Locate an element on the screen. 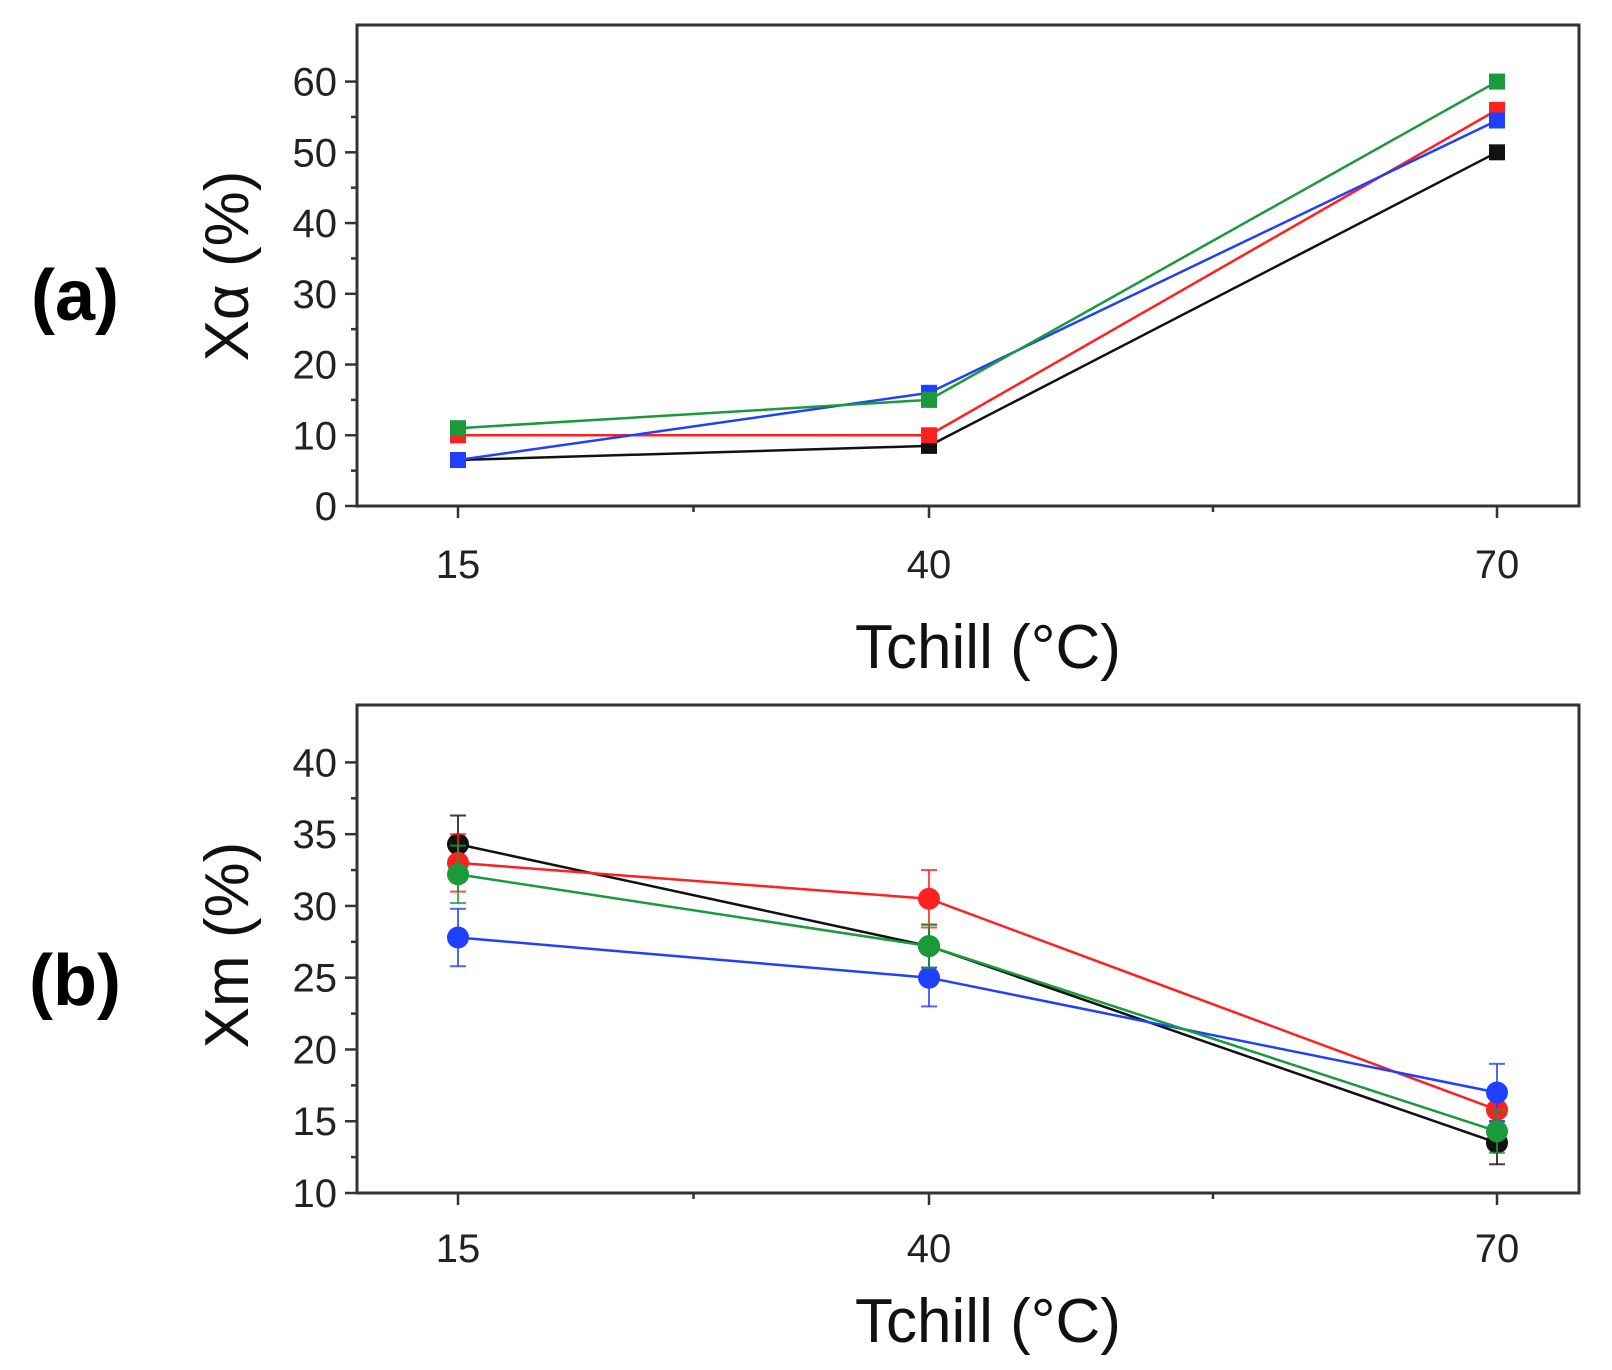 The width and height of the screenshot is (1612, 1370). y-tick-label: 15 is located at coordinates (315, 1122).